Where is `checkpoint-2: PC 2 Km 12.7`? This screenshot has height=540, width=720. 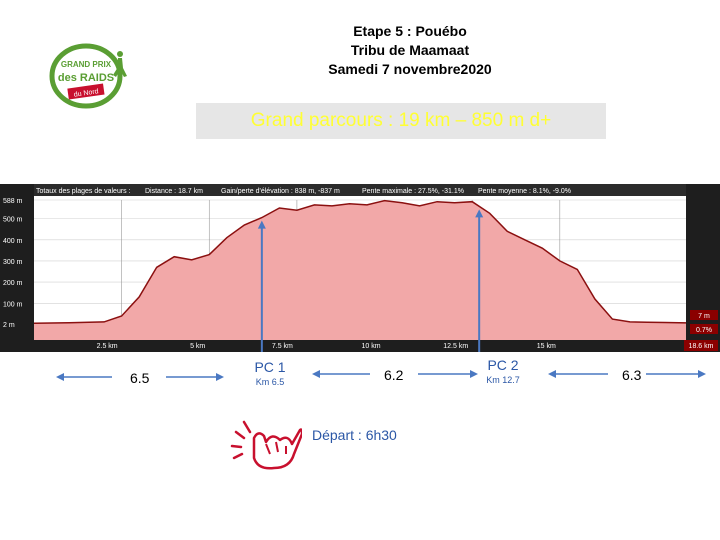
checkpoint-2: PC 2 Km 12.7 is located at coordinates (503, 371).